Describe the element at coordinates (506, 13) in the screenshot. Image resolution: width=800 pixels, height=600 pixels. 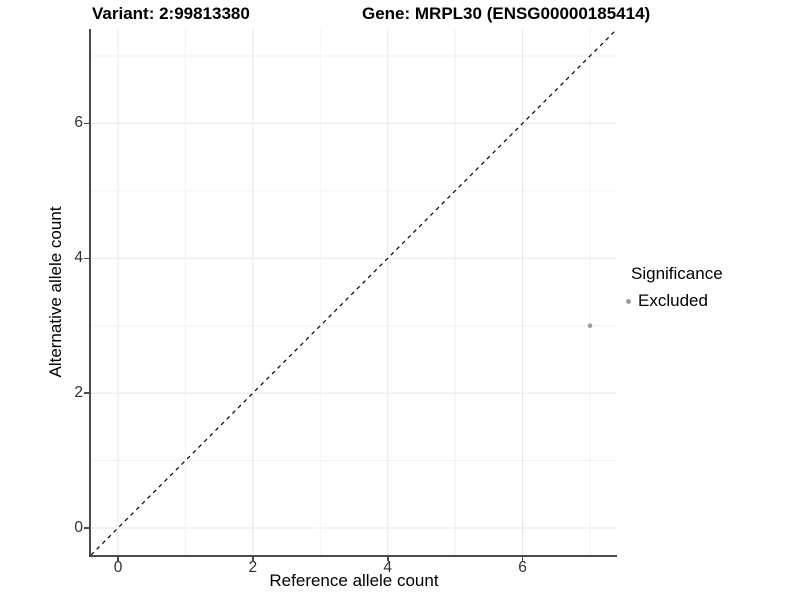
I see `plot-title-gene: Gene: MRPL30 (ENSG00000185414)` at that location.